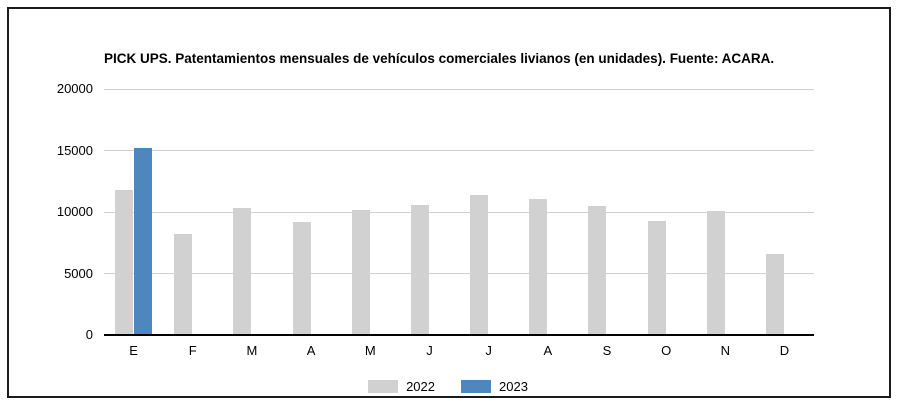  Describe the element at coordinates (666, 350) in the screenshot. I see `x-axis-label-9: O` at that location.